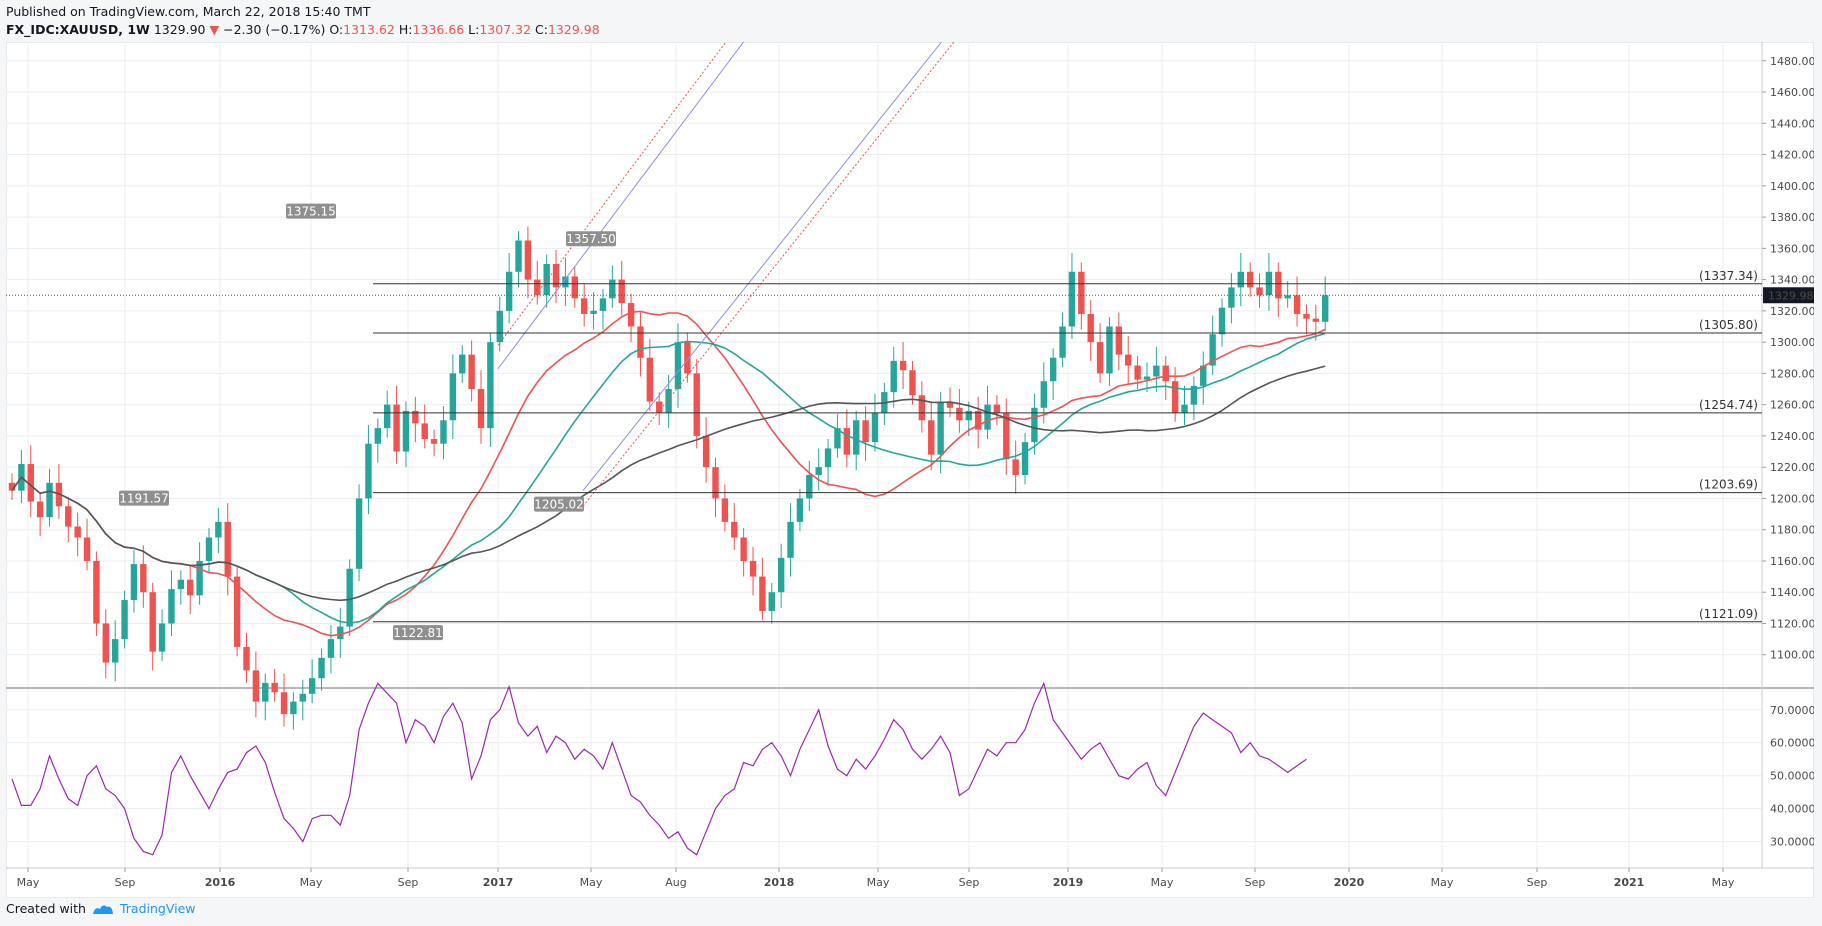 Image resolution: width=1822 pixels, height=926 pixels. What do you see at coordinates (505, 29) in the screenshot?
I see `low-value: 1307.32` at bounding box center [505, 29].